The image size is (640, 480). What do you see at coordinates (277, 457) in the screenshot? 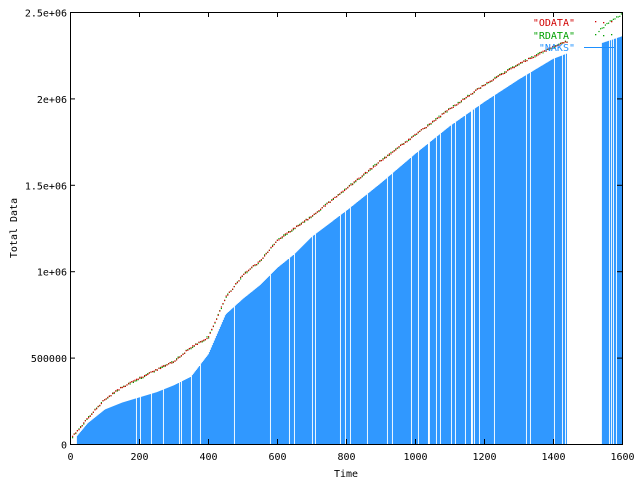
I see `x-tick-label: 600` at bounding box center [277, 457].